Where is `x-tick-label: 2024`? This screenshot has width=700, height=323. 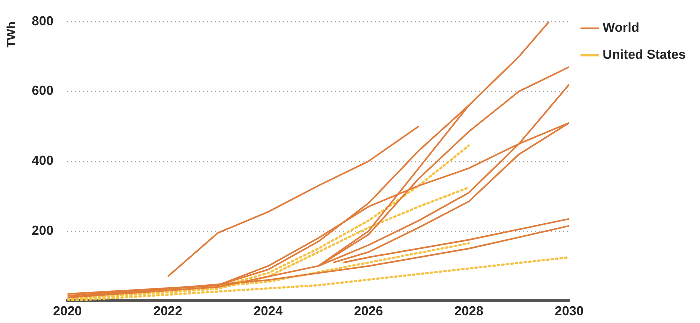 x-tick-label: 2024 is located at coordinates (269, 311).